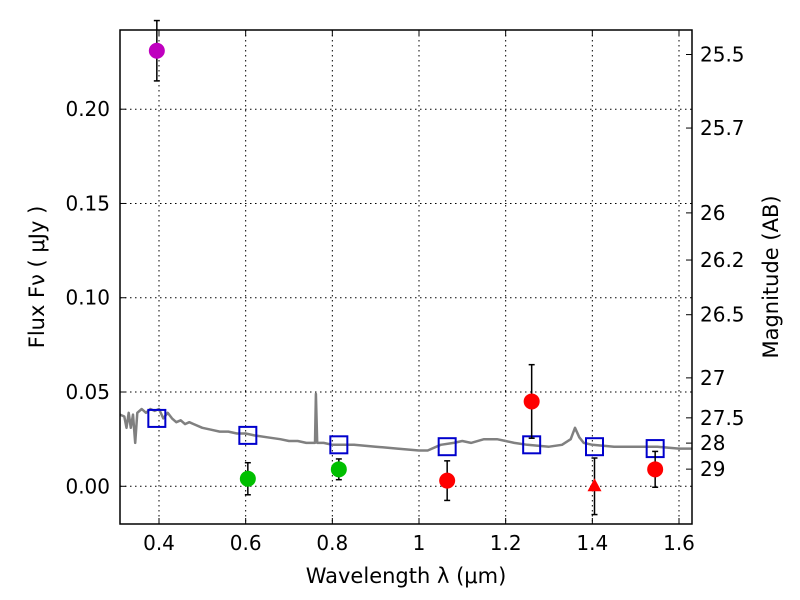 The image size is (800, 600). Describe the element at coordinates (506, 543) in the screenshot. I see `x-tick-label: 1.2` at that location.